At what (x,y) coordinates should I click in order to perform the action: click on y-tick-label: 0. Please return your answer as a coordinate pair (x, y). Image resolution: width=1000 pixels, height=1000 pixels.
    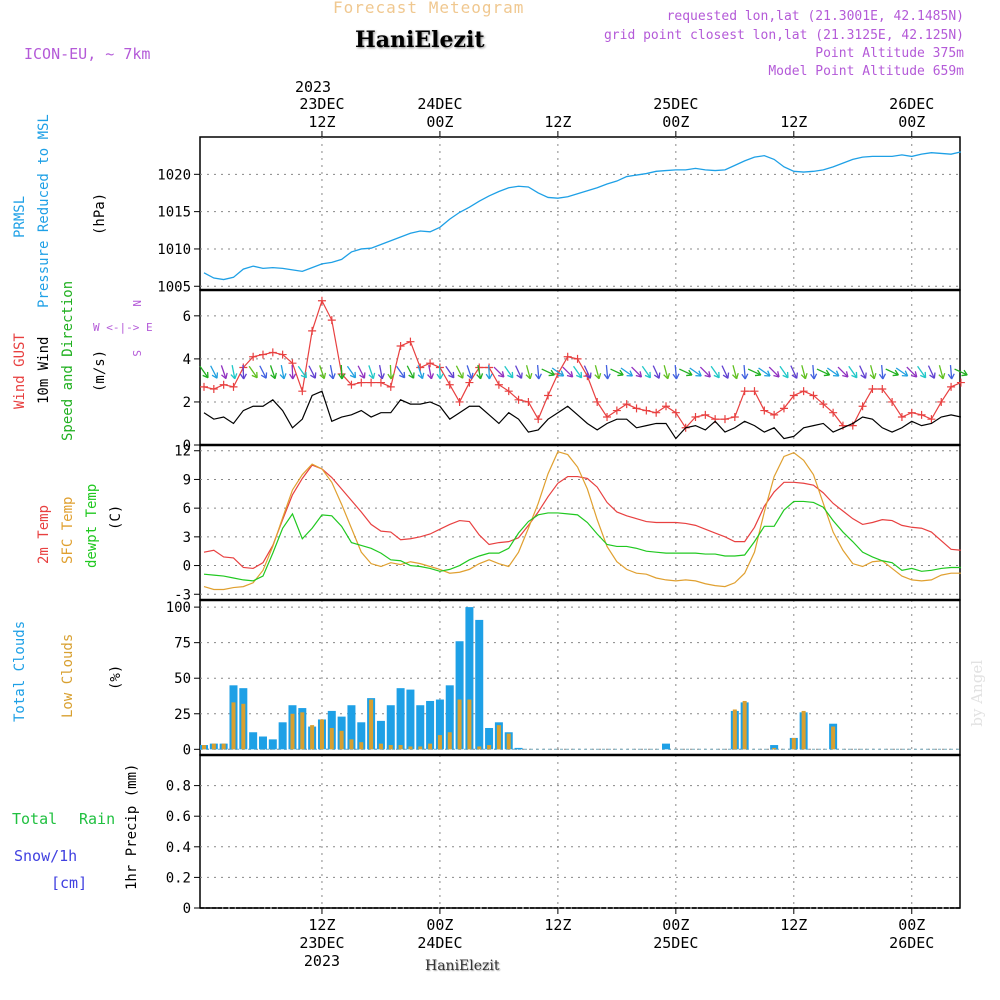
    Looking at the image, I should click on (187, 909).